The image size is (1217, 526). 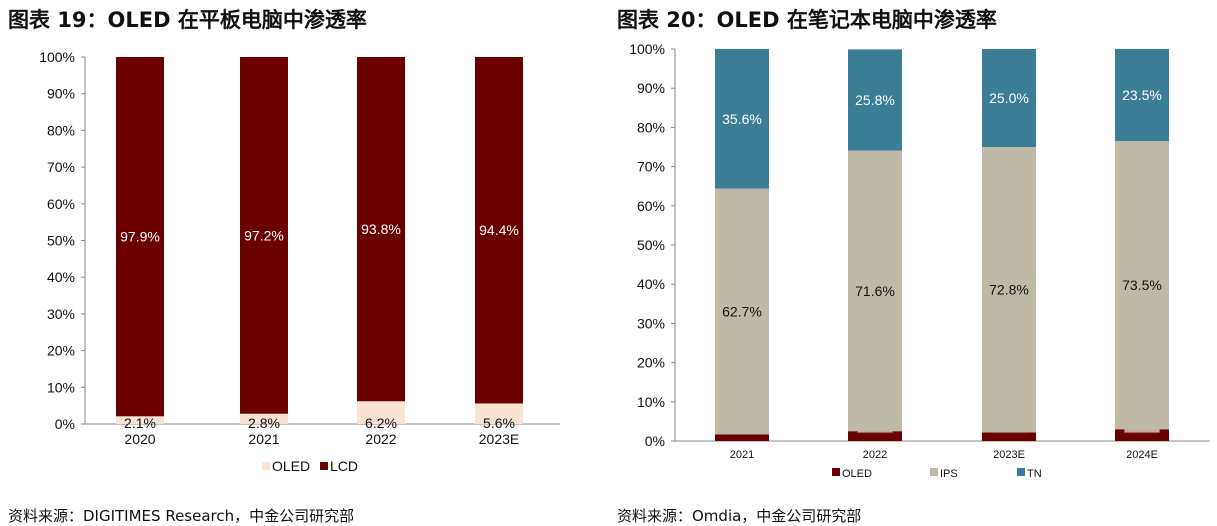 I want to click on data-label: 5.6%, so click(x=499, y=423).